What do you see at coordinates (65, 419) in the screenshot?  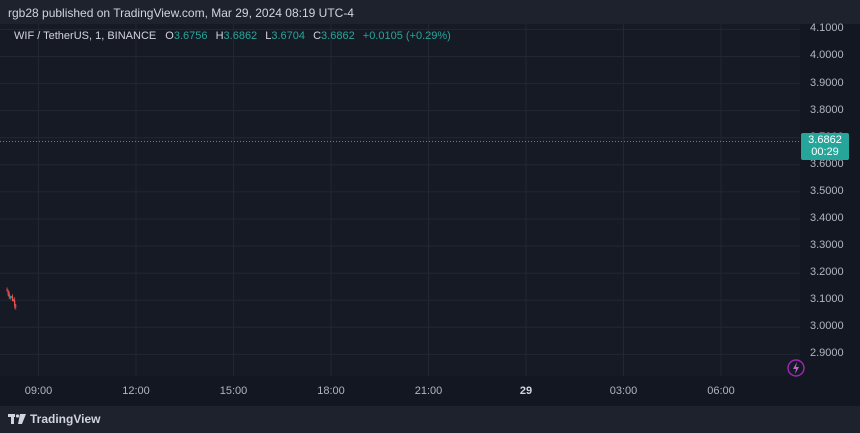 I see `brand-name: TradingView` at bounding box center [65, 419].